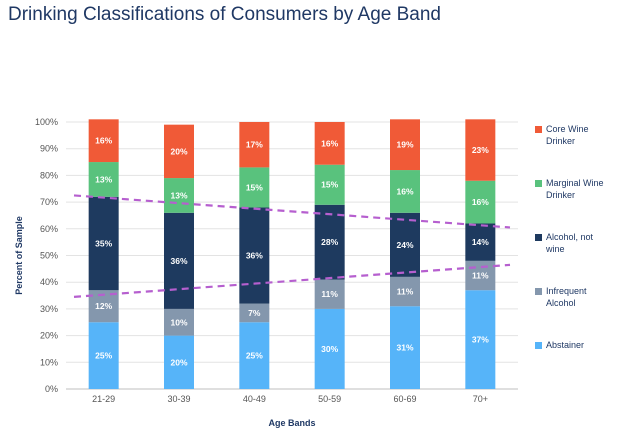 The image size is (620, 433). I want to click on y-axis-title: Percent of Sample, so click(19, 255).